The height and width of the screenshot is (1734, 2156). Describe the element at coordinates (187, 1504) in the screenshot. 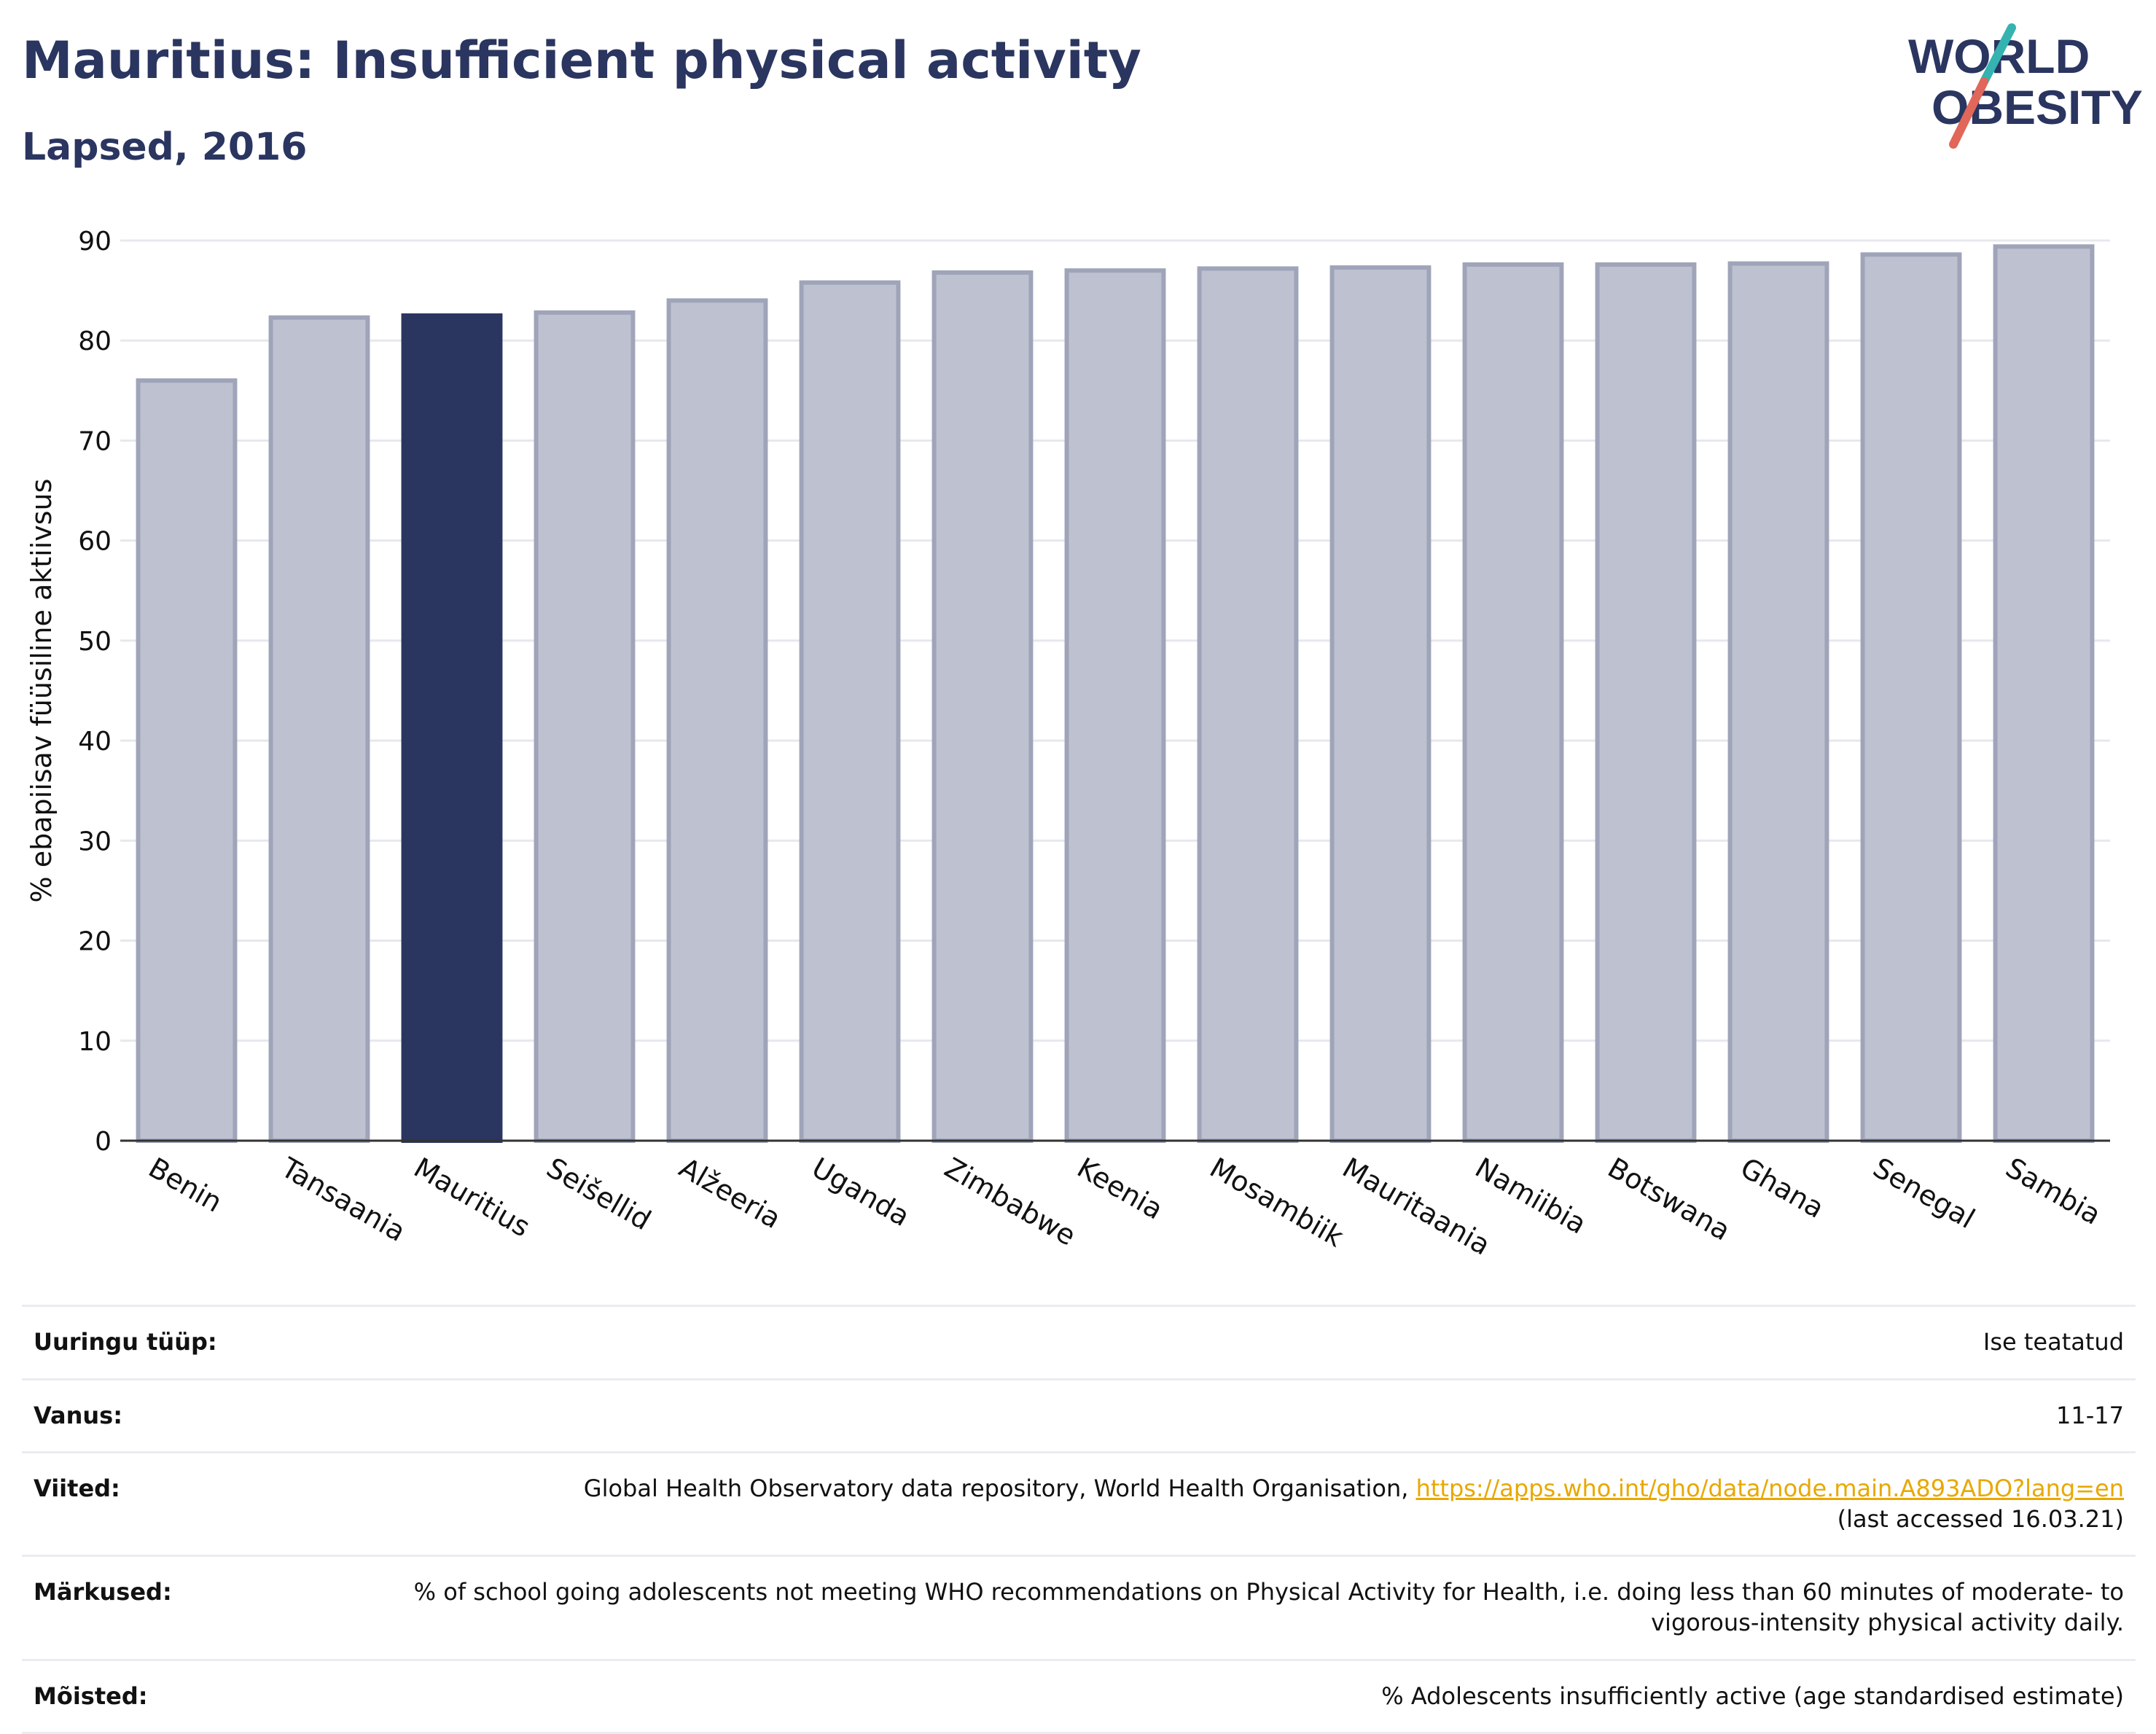

I see `details-key: Viited:` at that location.